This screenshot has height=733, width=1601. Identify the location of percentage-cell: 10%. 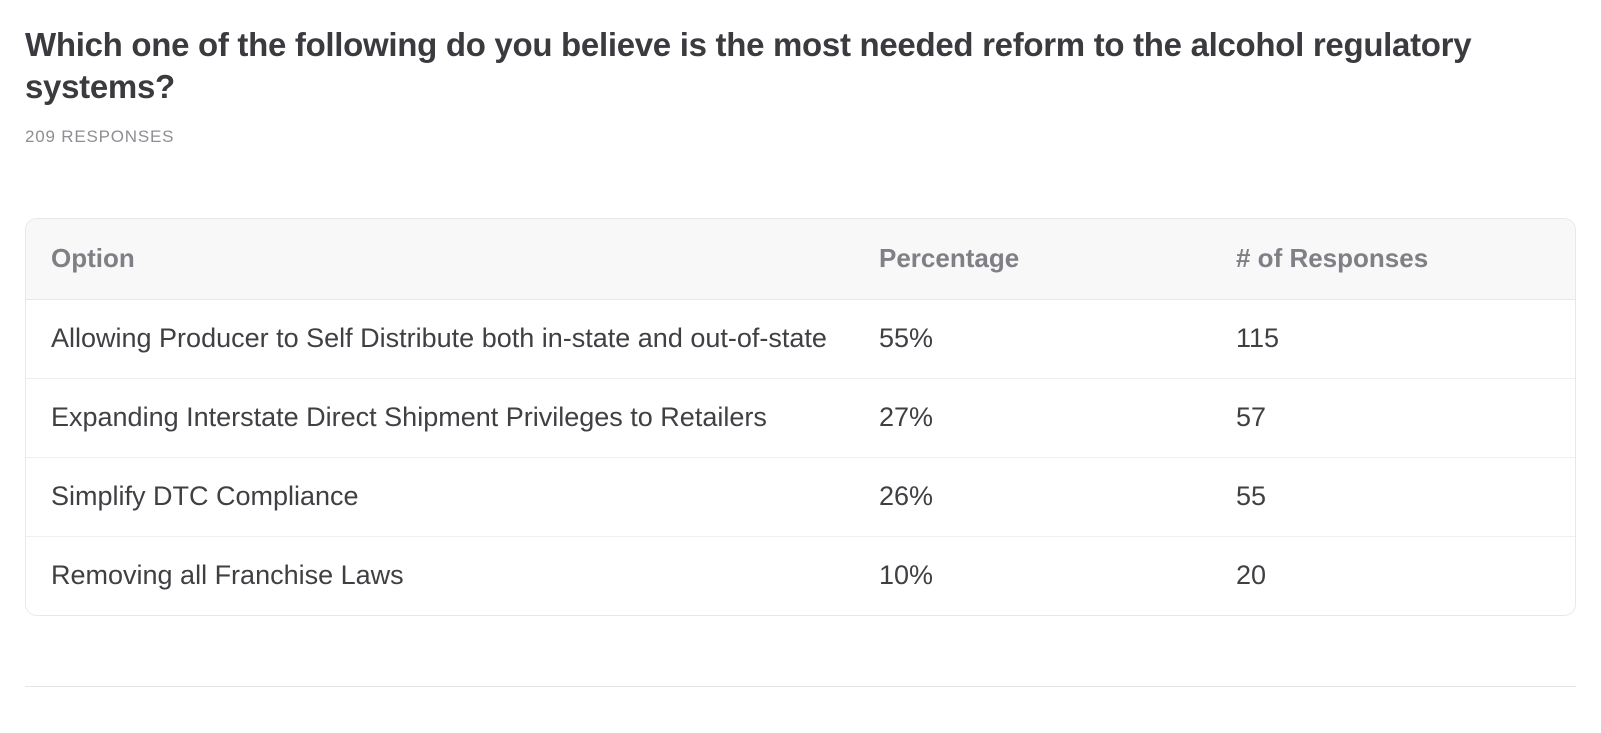
(1032, 575).